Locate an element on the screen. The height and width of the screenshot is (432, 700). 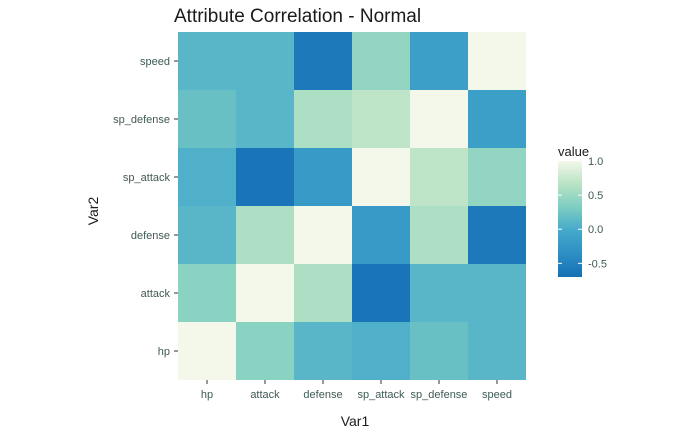
heatmap-cell-defense-attack is located at coordinates (323, 293).